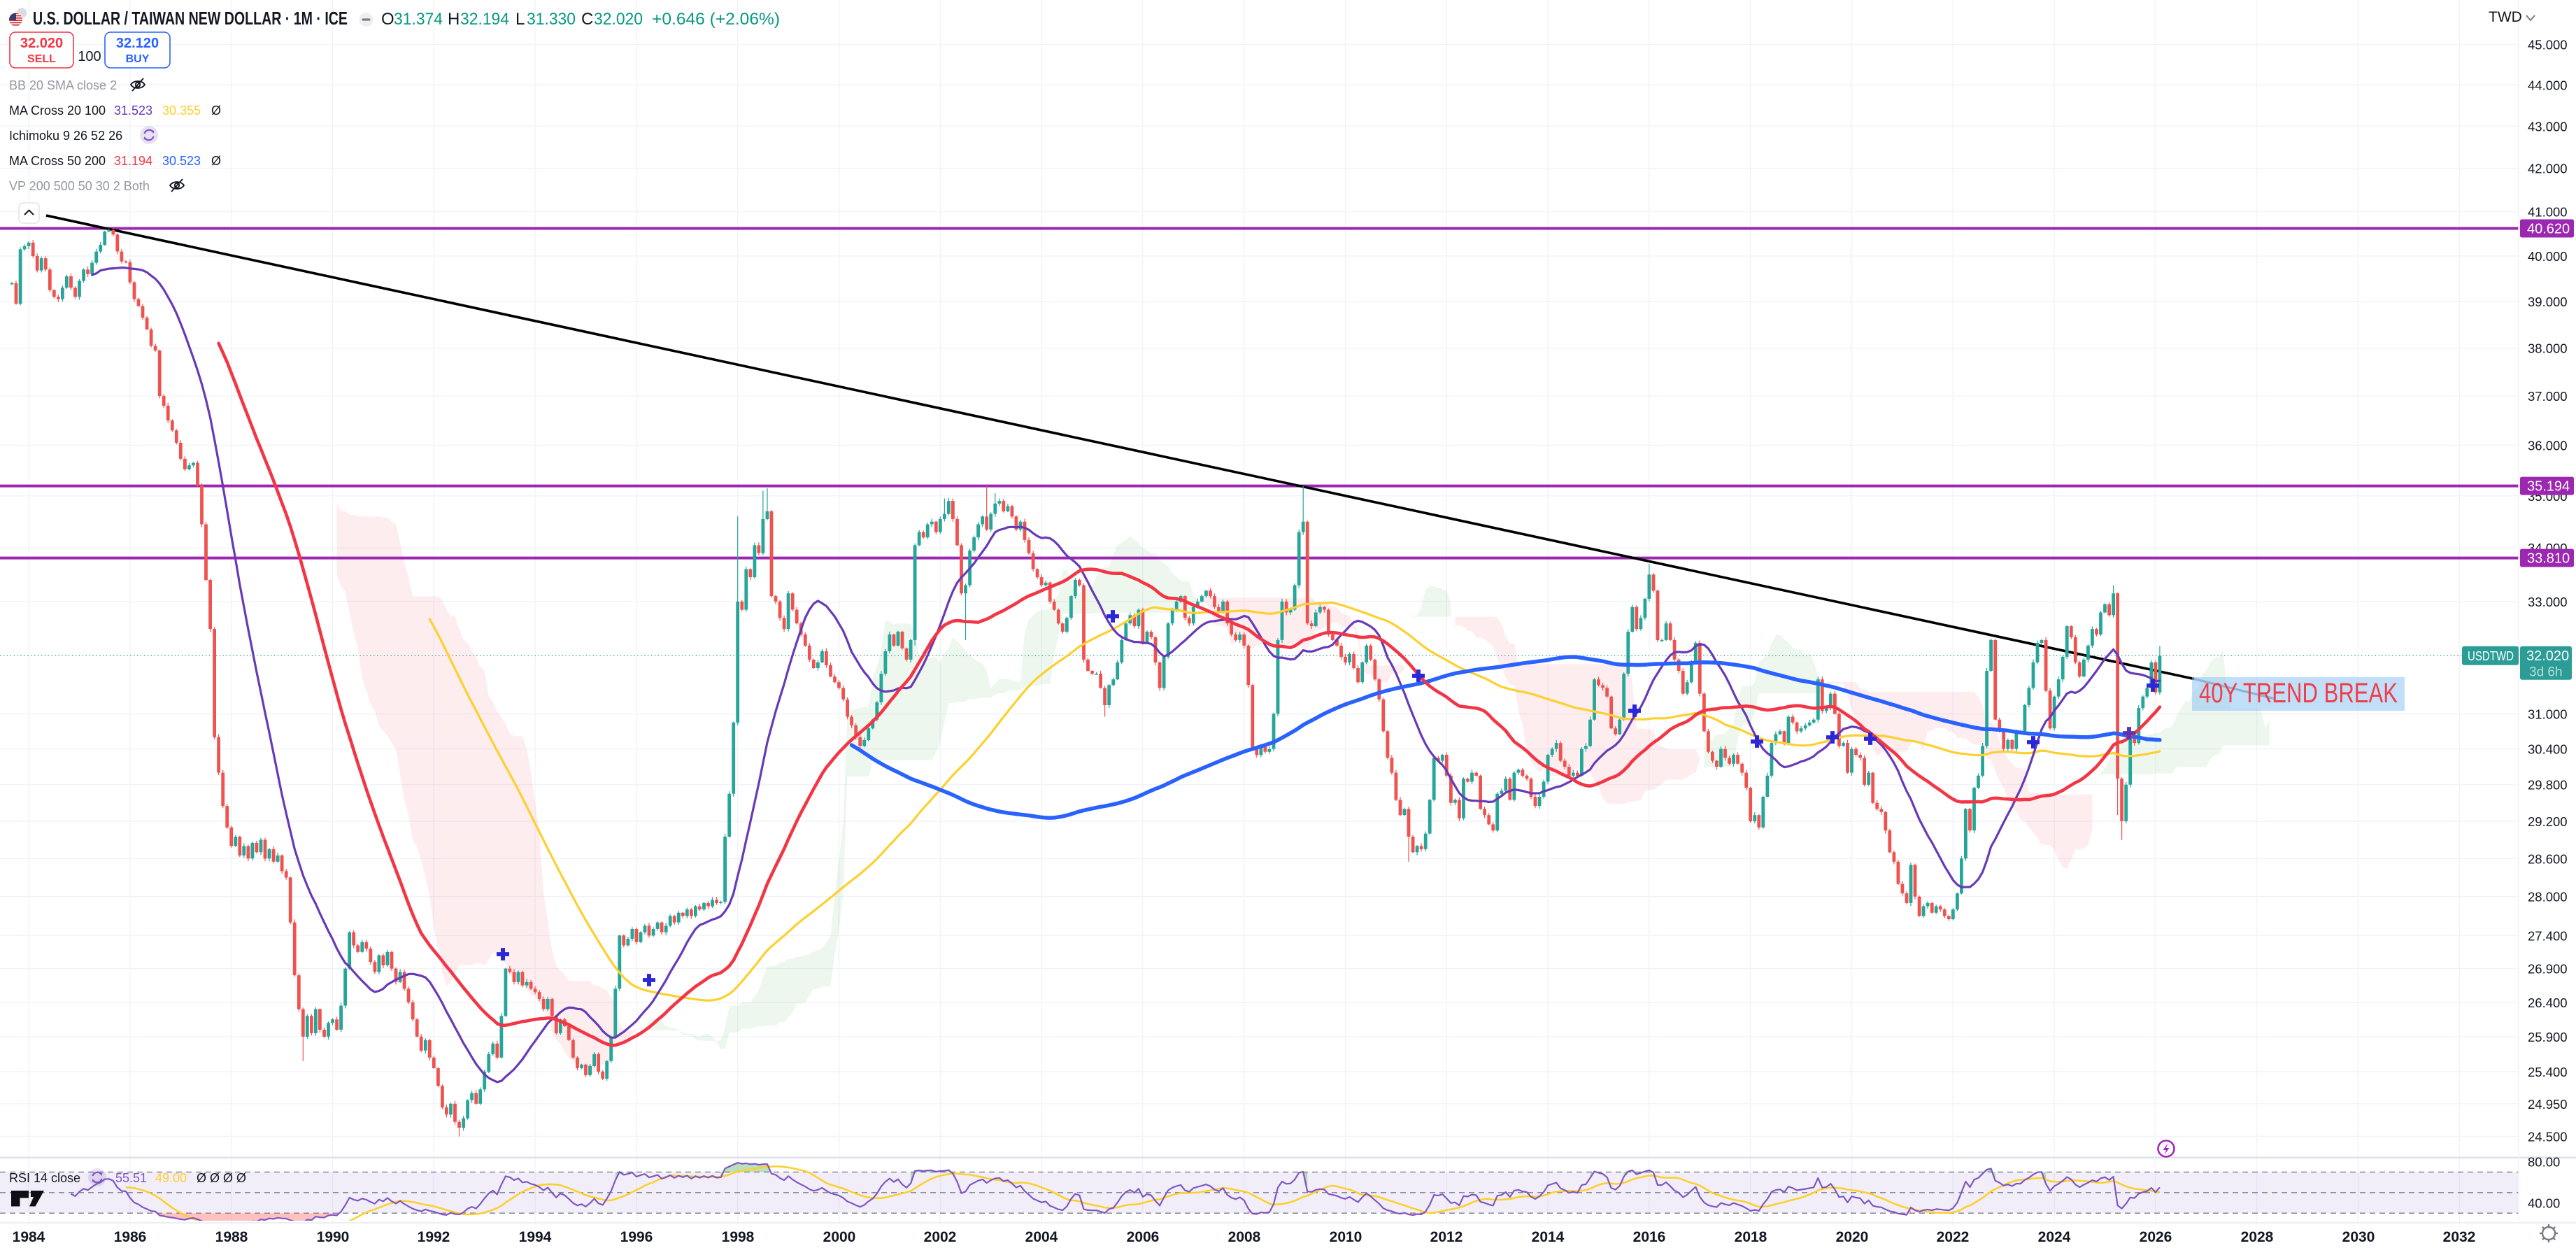 The image size is (2576, 1248). Describe the element at coordinates (2548, 45) in the screenshot. I see `svg-text: 45.000` at that location.